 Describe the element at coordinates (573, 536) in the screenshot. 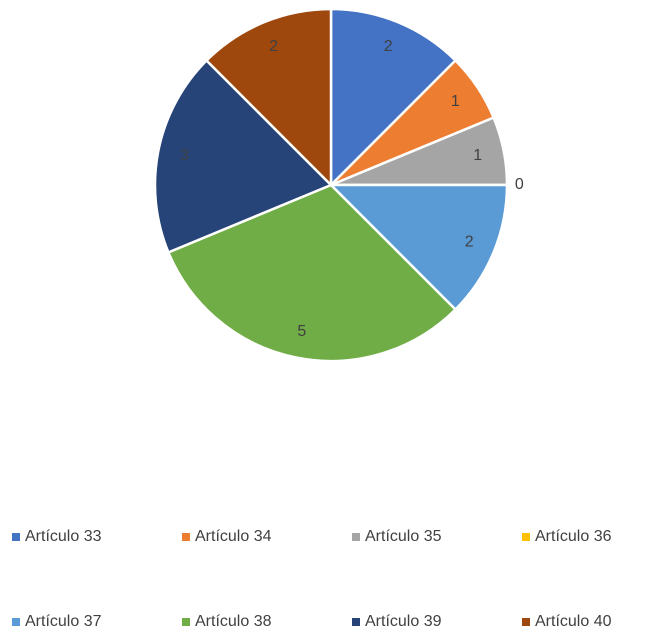

I see `legend-label: Artículo 36` at that location.